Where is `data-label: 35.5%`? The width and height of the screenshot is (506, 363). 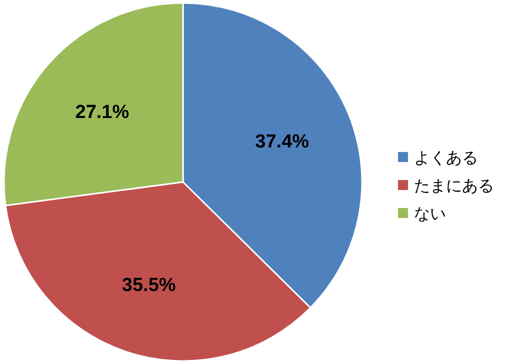 data-label: 35.5% is located at coordinates (149, 285).